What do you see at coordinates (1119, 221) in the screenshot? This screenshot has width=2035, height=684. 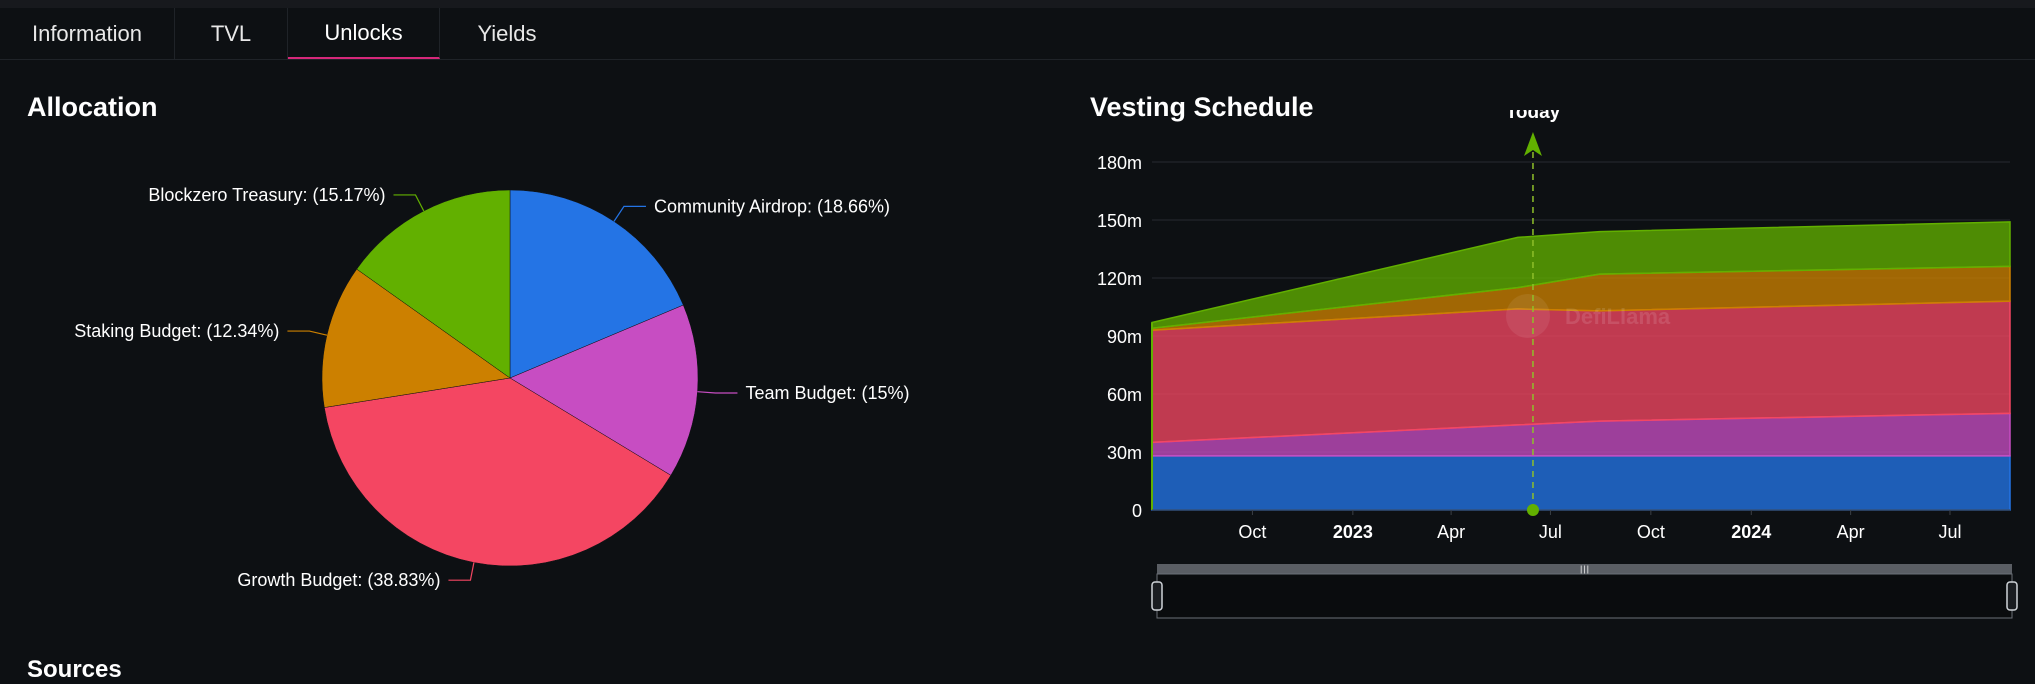 I see `y-tick-label: 150m` at bounding box center [1119, 221].